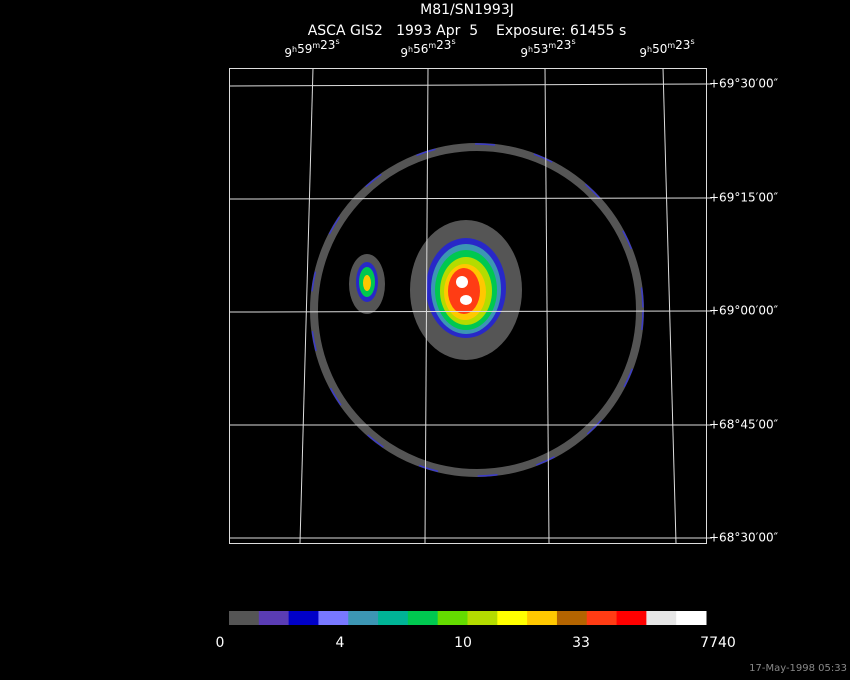  What do you see at coordinates (744, 311) in the screenshot?
I see `dec-label: +69°00′00″` at bounding box center [744, 311].